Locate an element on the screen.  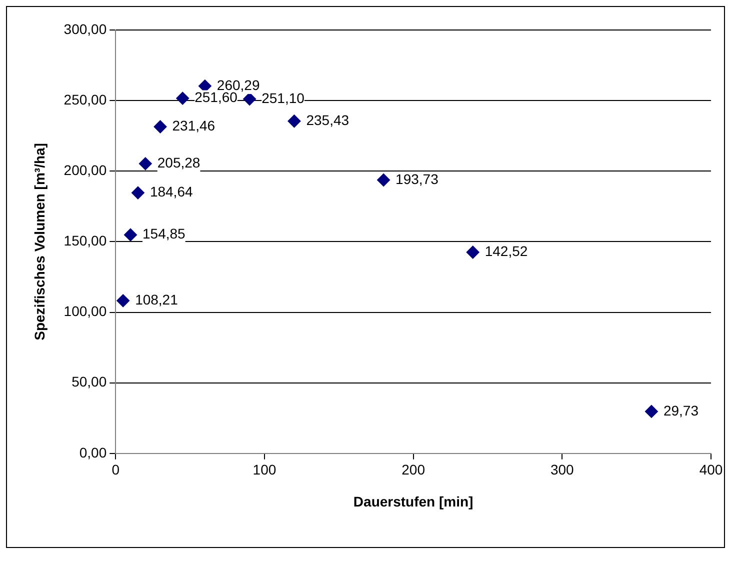
y-tick-label: 0,00 is located at coordinates (93, 452).